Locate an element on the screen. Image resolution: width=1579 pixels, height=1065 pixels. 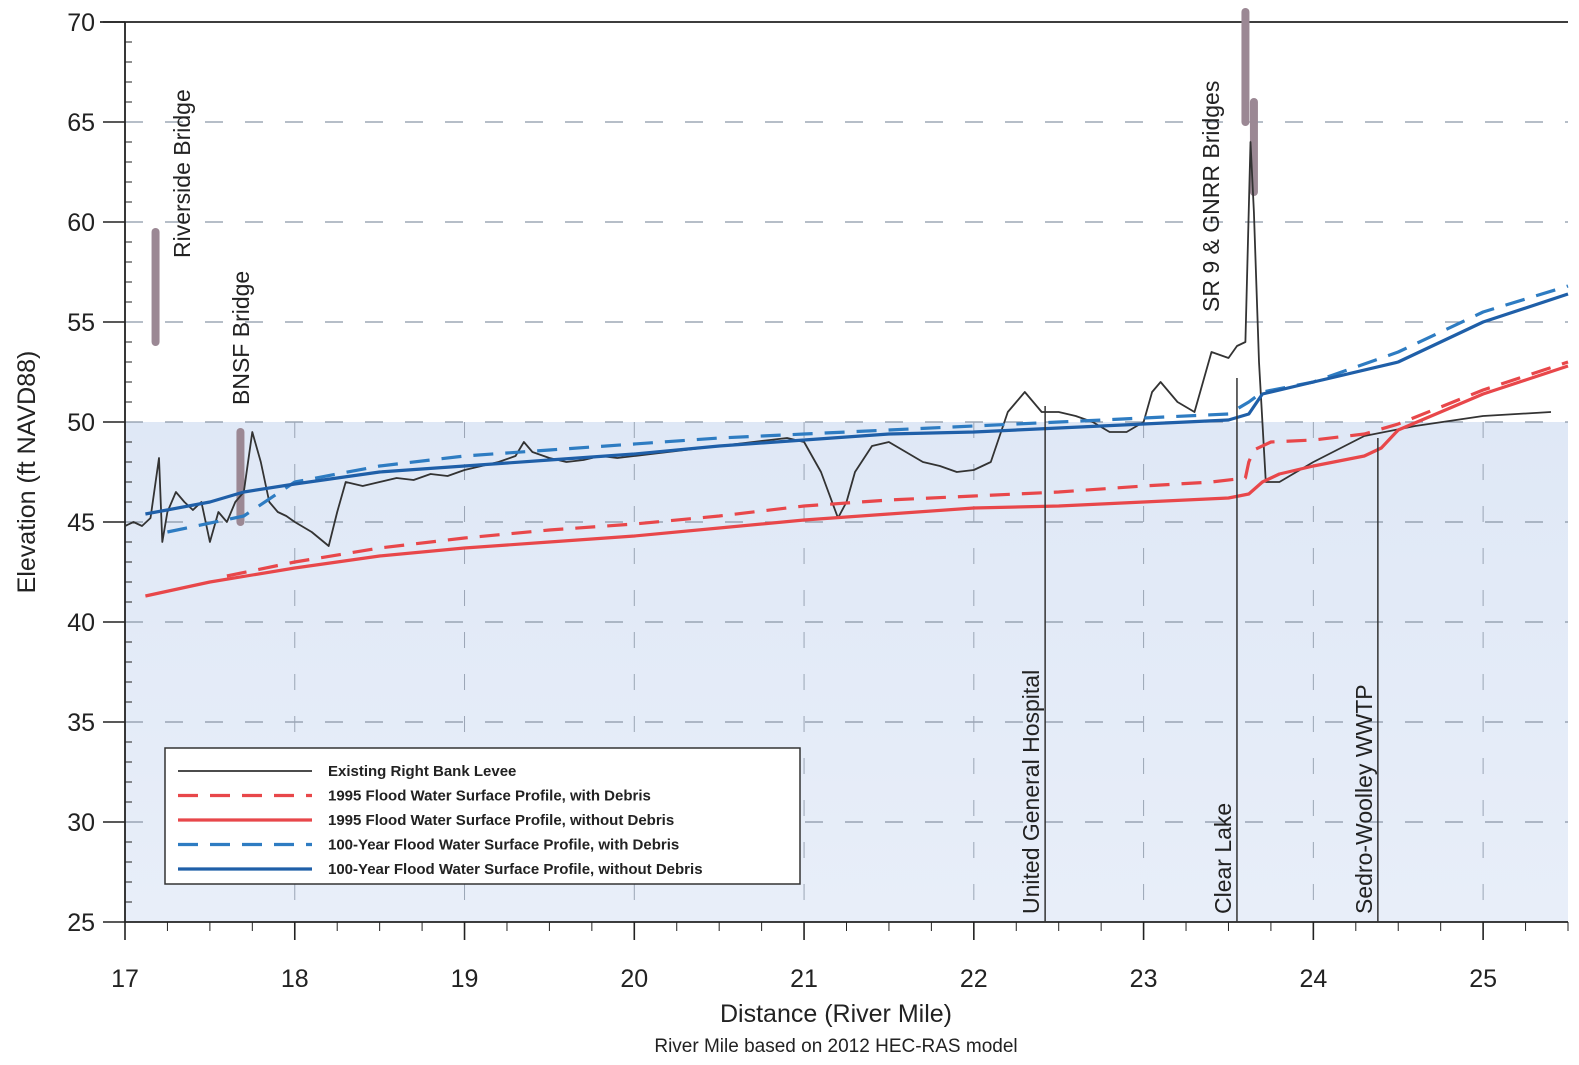
x-tick-label: 17 is located at coordinates (125, 979).